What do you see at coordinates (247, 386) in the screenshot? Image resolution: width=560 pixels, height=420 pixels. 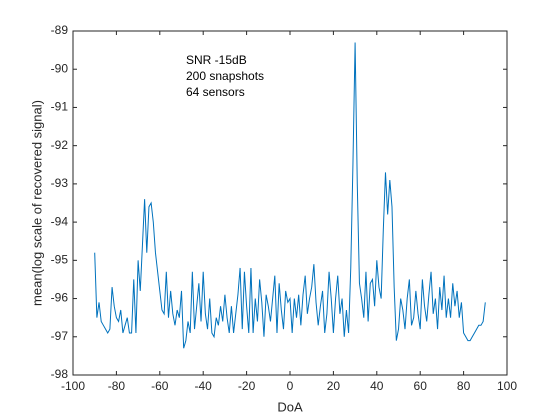 I see `x-tick-label: -20` at bounding box center [247, 386].